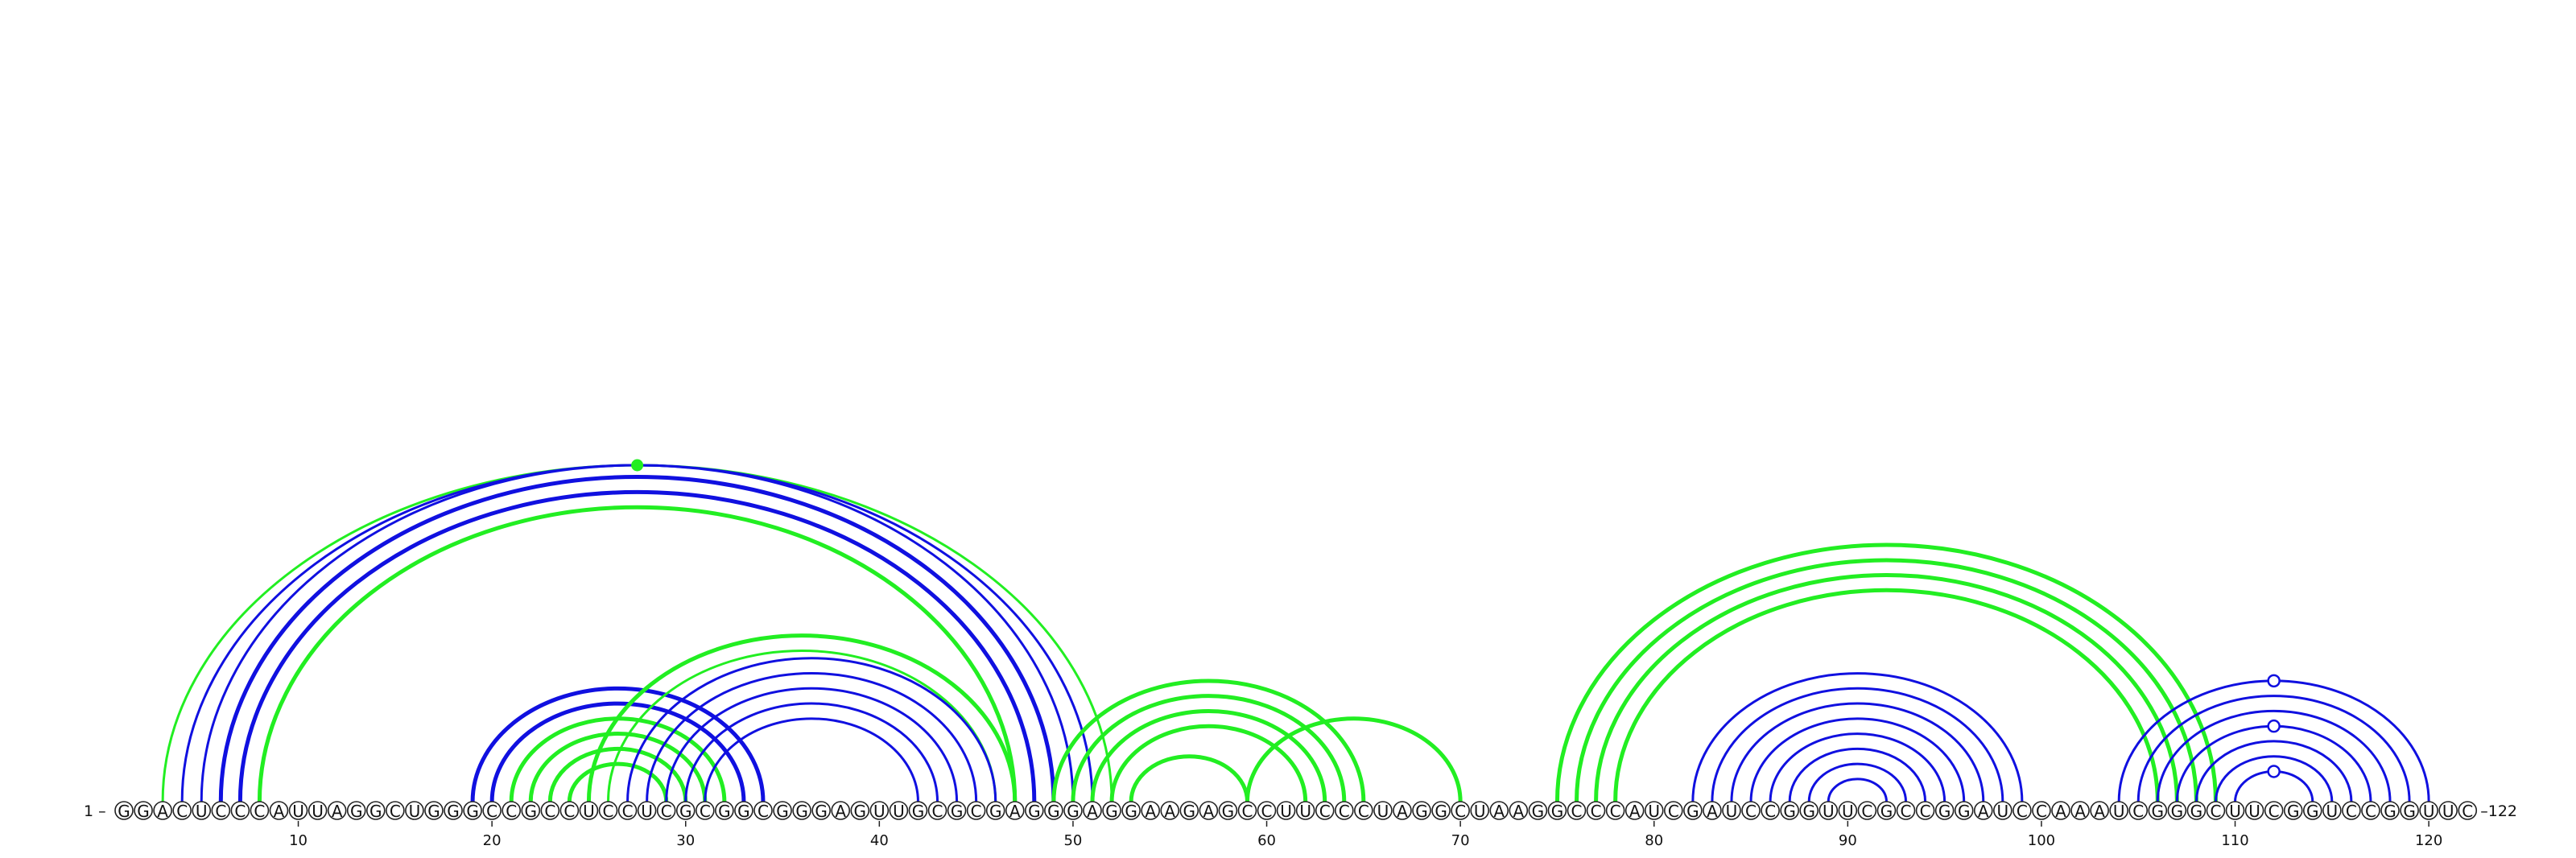 Image resolution: width=2576 pixels, height=858 pixels. I want to click on tick-label-10: 10, so click(298, 840).